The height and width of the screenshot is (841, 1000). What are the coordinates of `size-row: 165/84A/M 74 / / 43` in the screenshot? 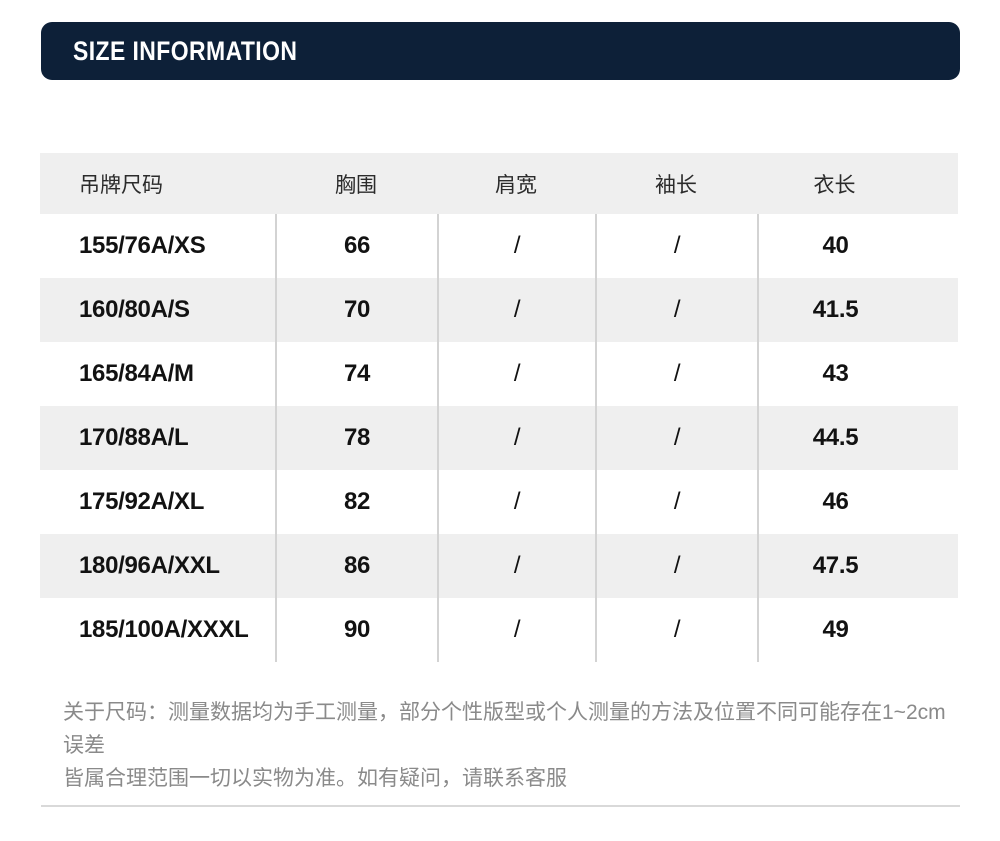 It's located at (499, 374).